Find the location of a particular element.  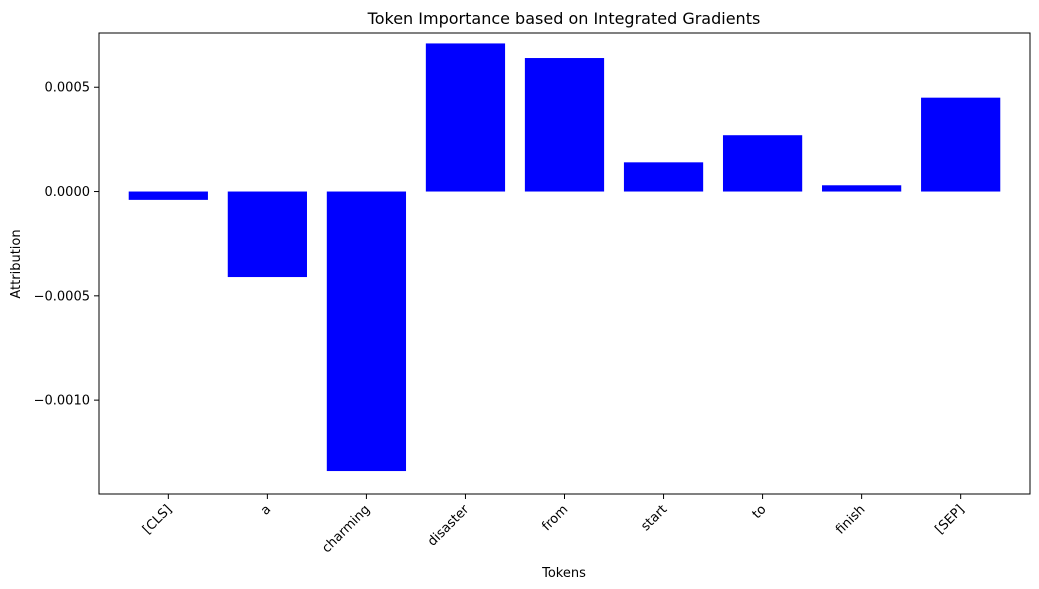

y-tick-label: −0.0010 is located at coordinates (62, 401).